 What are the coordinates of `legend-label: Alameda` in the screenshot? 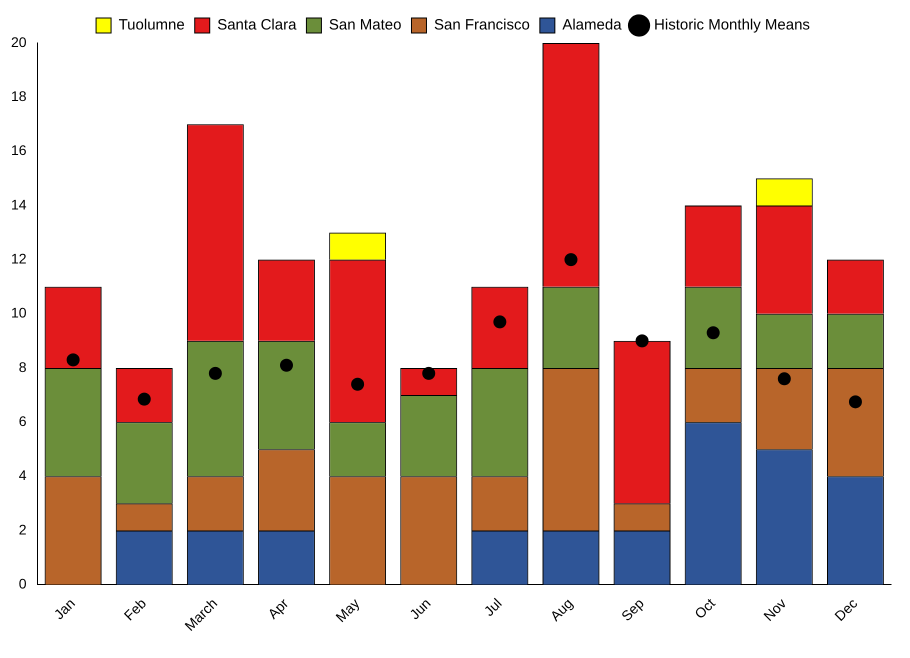 It's located at (592, 25).